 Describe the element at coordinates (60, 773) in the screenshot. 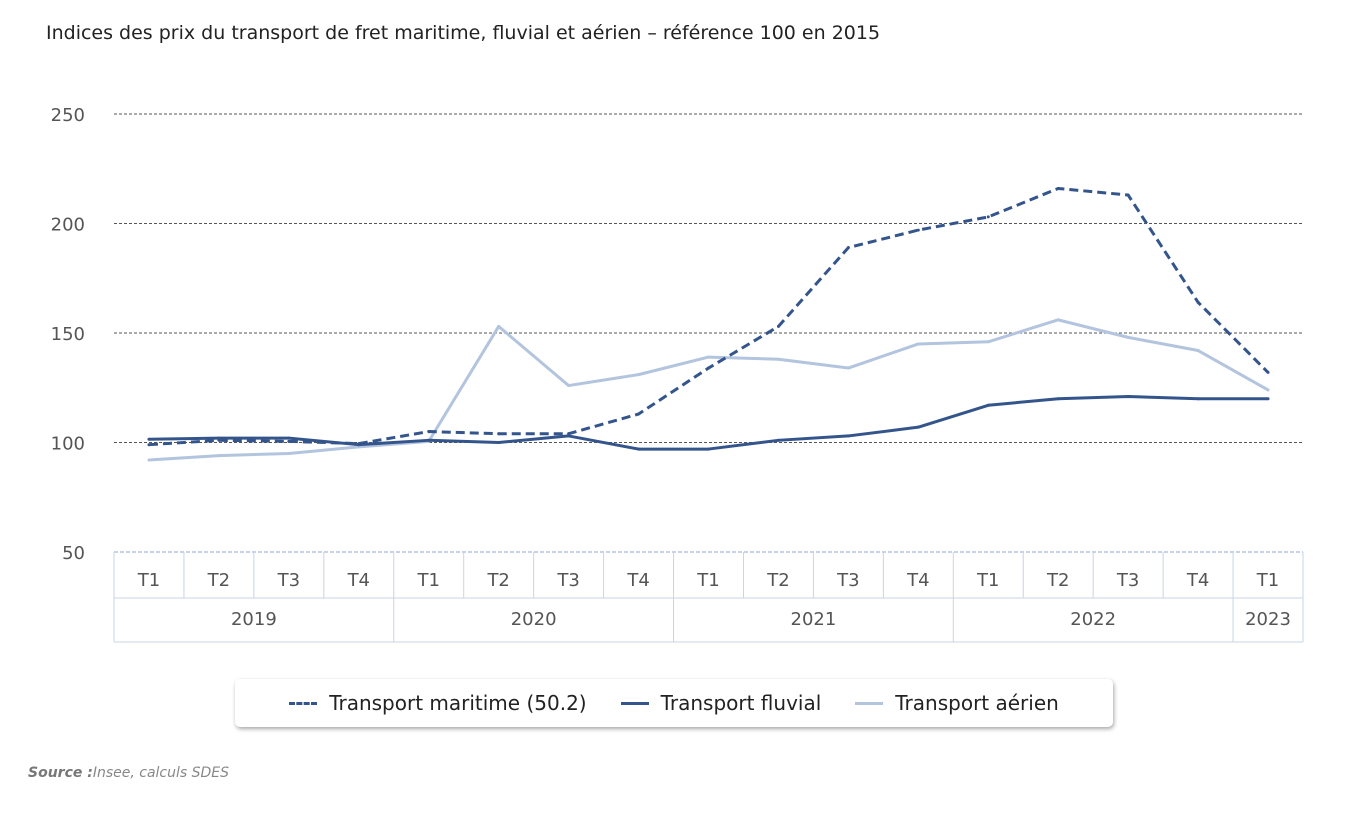

I see `source-label: Source :` at that location.